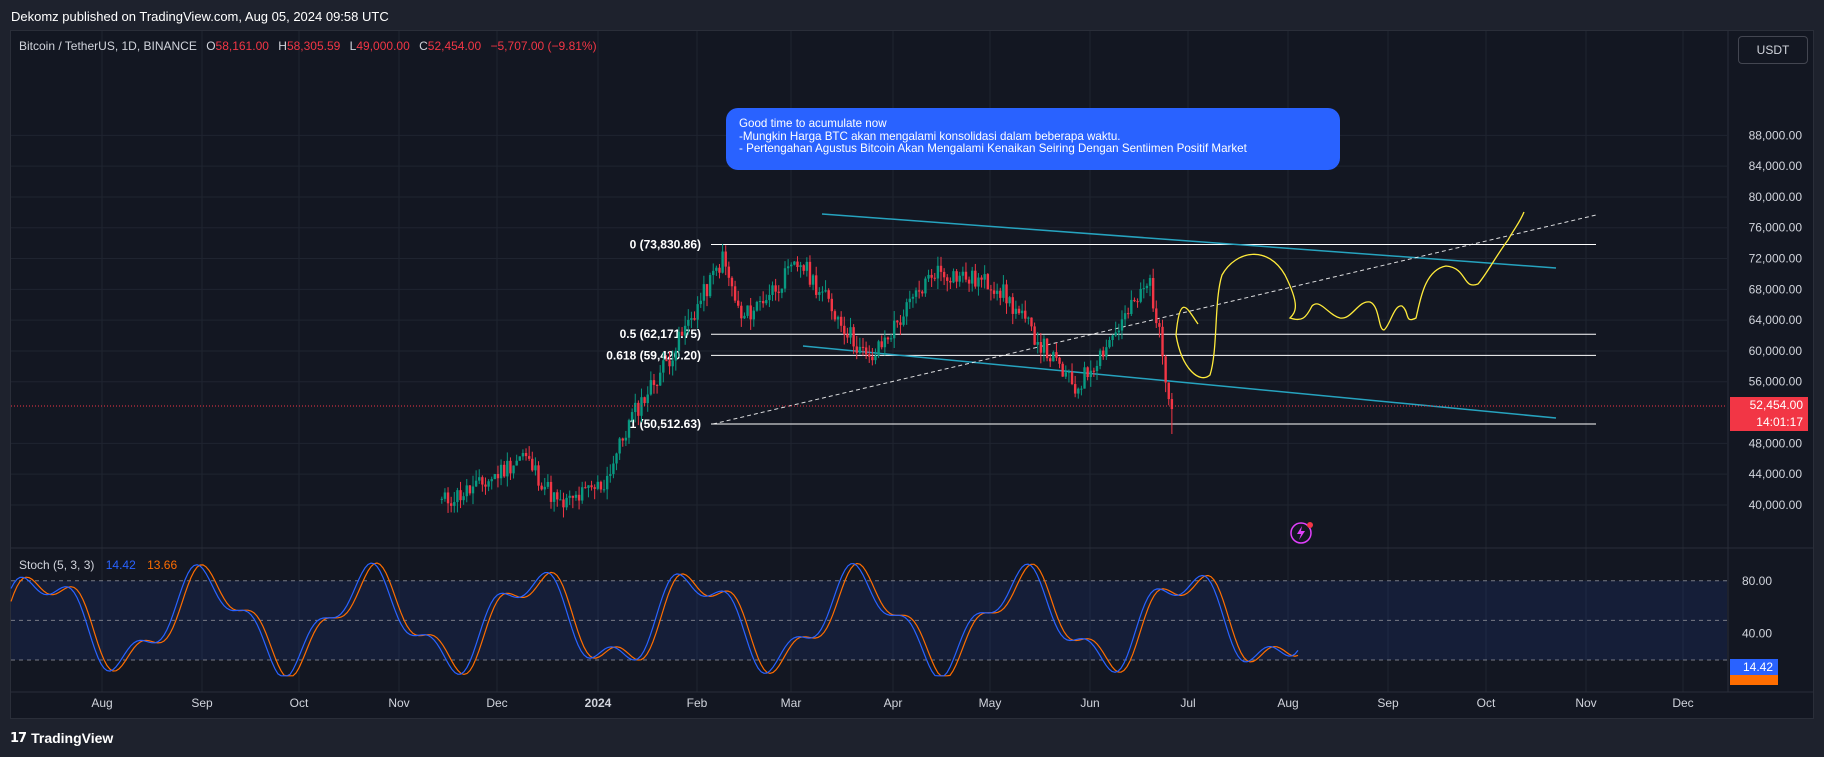 This screenshot has width=1824, height=757. I want to click on tradingview-logo: 17 TradingView, so click(61, 738).